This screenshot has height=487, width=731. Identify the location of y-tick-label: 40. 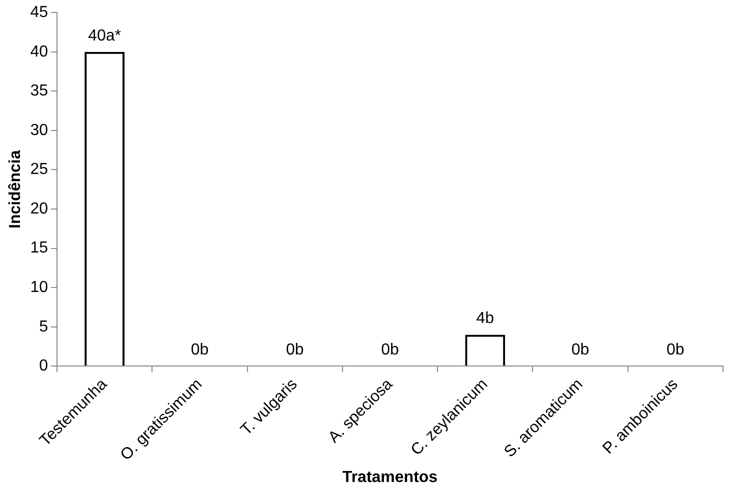
(39, 51).